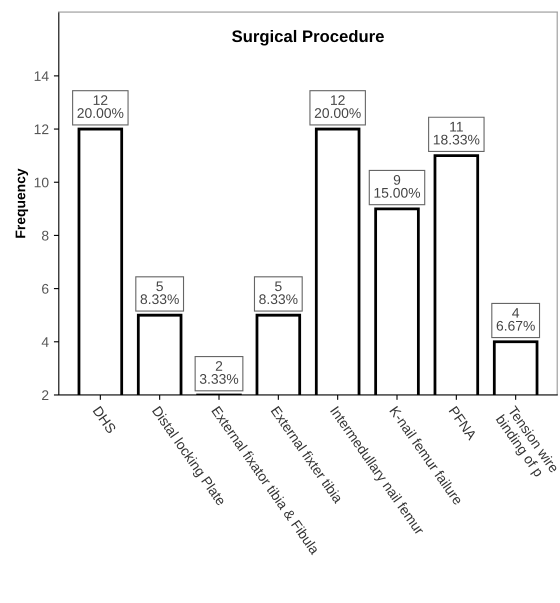 This screenshot has width=560, height=603. What do you see at coordinates (219, 372) in the screenshot?
I see `data-label: 2 3.33%` at bounding box center [219, 372].